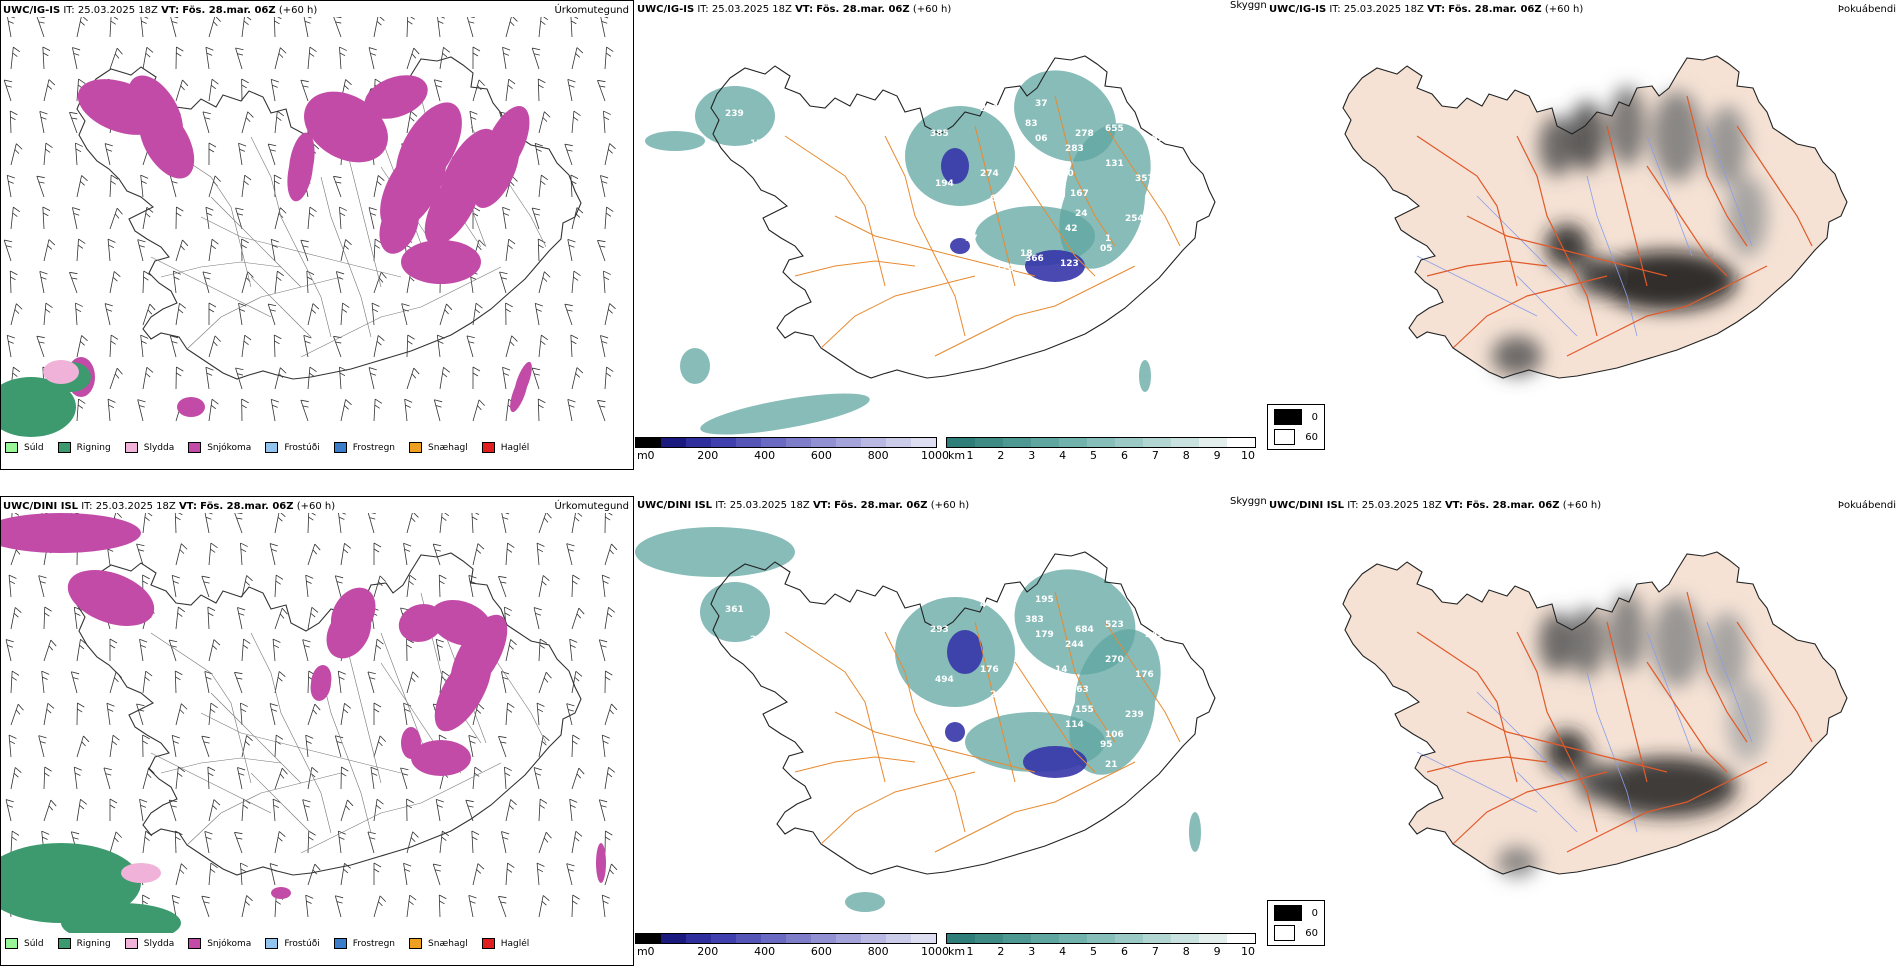 Image resolution: width=1900 pixels, height=976 pixels. I want to click on vis-value-label: 194, so click(944, 184).